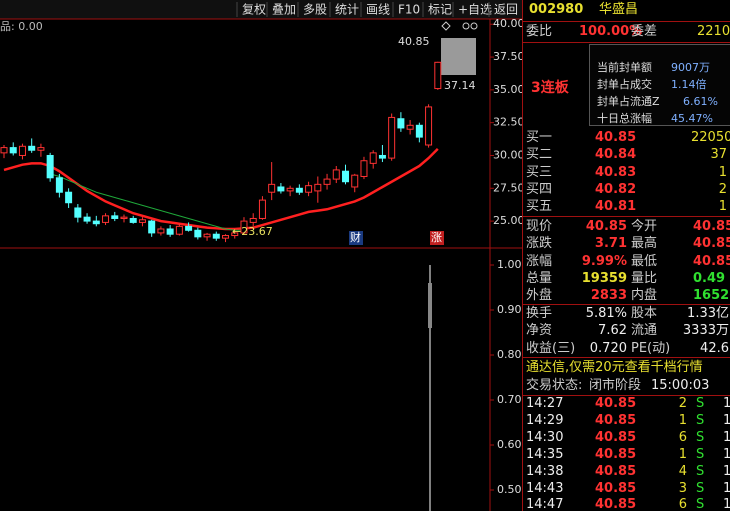 The image size is (730, 511). I want to click on time: 14:27, so click(545, 403).